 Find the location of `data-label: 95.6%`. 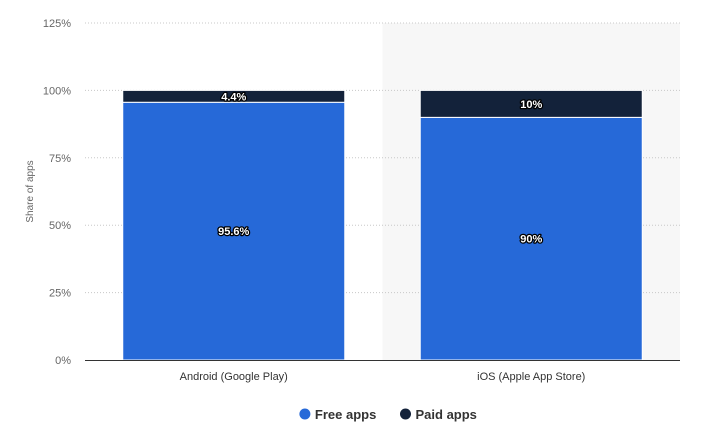

data-label: 95.6% is located at coordinates (233, 232).